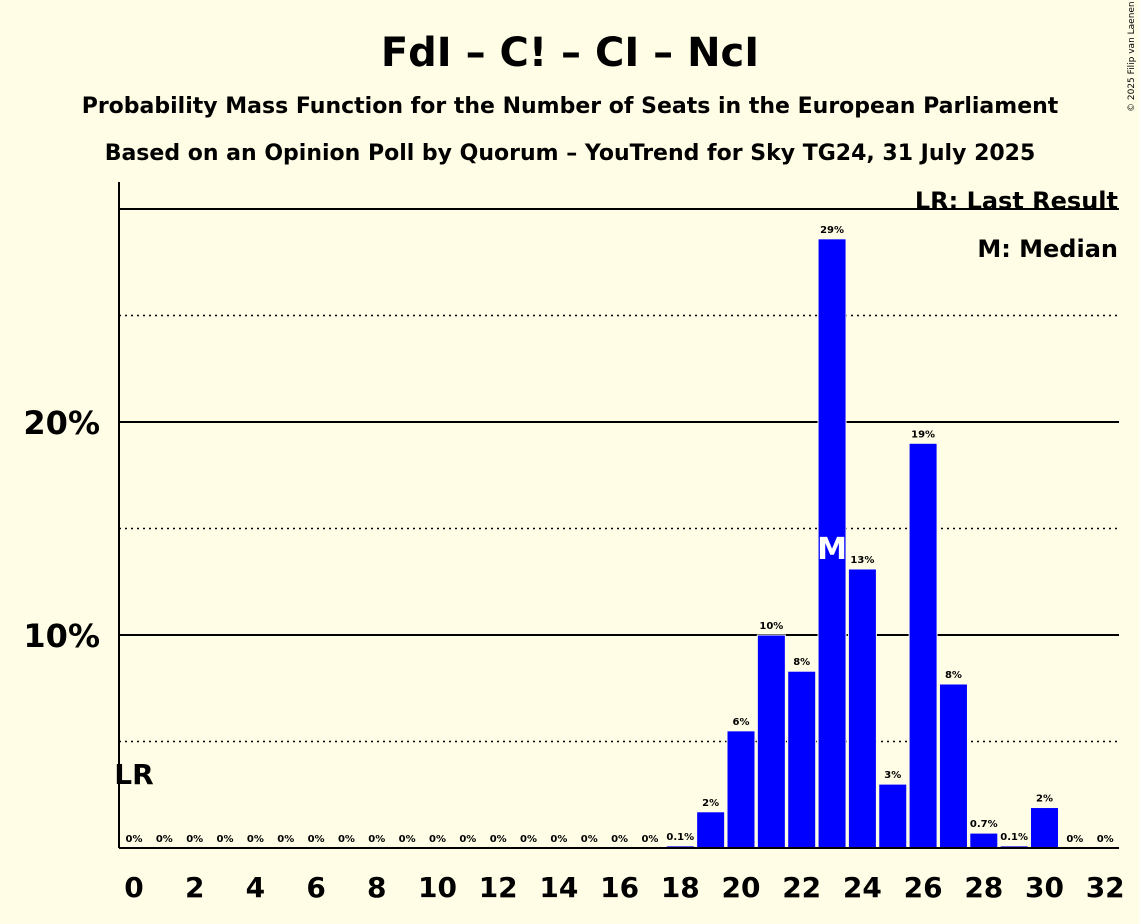 Image resolution: width=1139 pixels, height=924 pixels. What do you see at coordinates (498, 887) in the screenshot?
I see `x-tick-label: 12` at bounding box center [498, 887].